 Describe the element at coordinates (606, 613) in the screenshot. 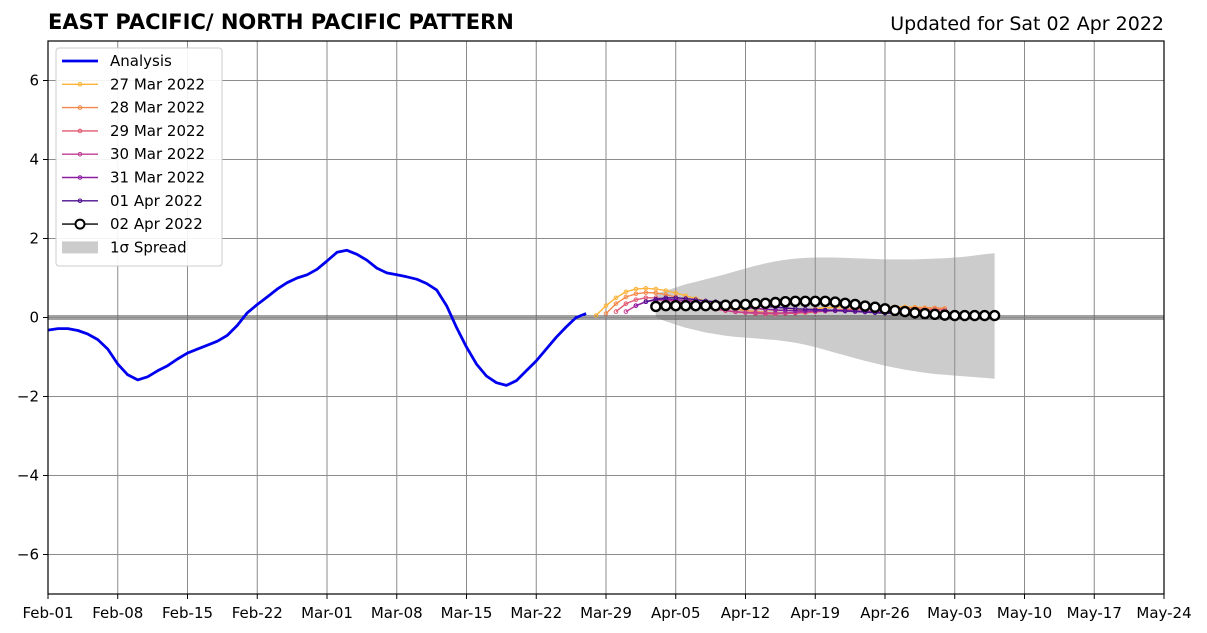

I see `x-tick-label: Mar-29` at that location.